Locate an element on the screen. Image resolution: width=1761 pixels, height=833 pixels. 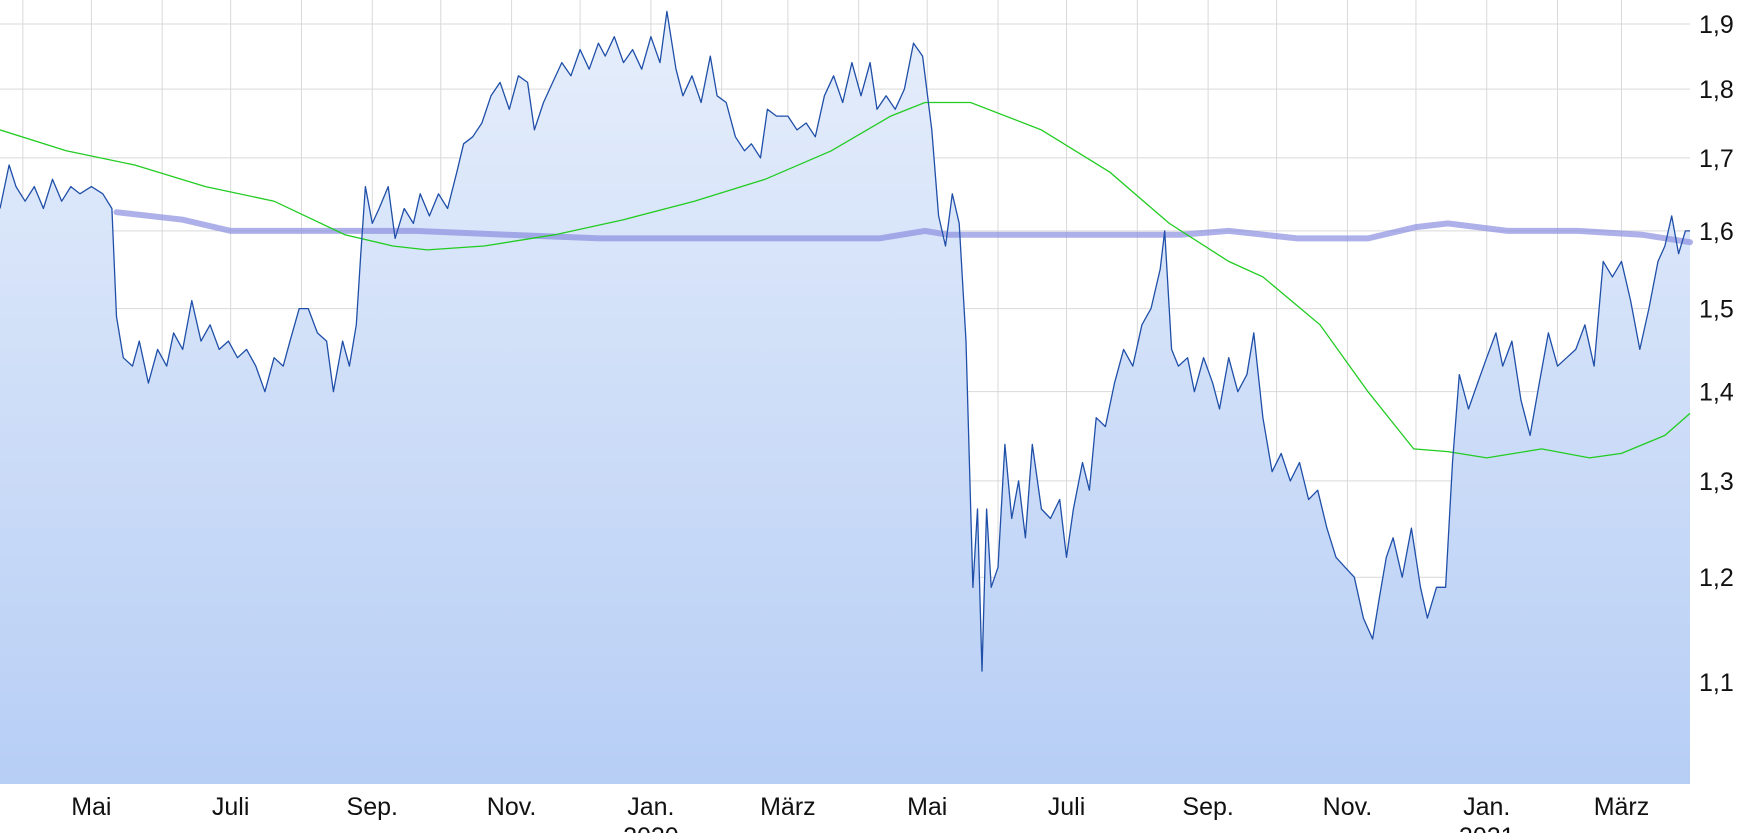
y-tick-label: 1,9 is located at coordinates (1716, 25).